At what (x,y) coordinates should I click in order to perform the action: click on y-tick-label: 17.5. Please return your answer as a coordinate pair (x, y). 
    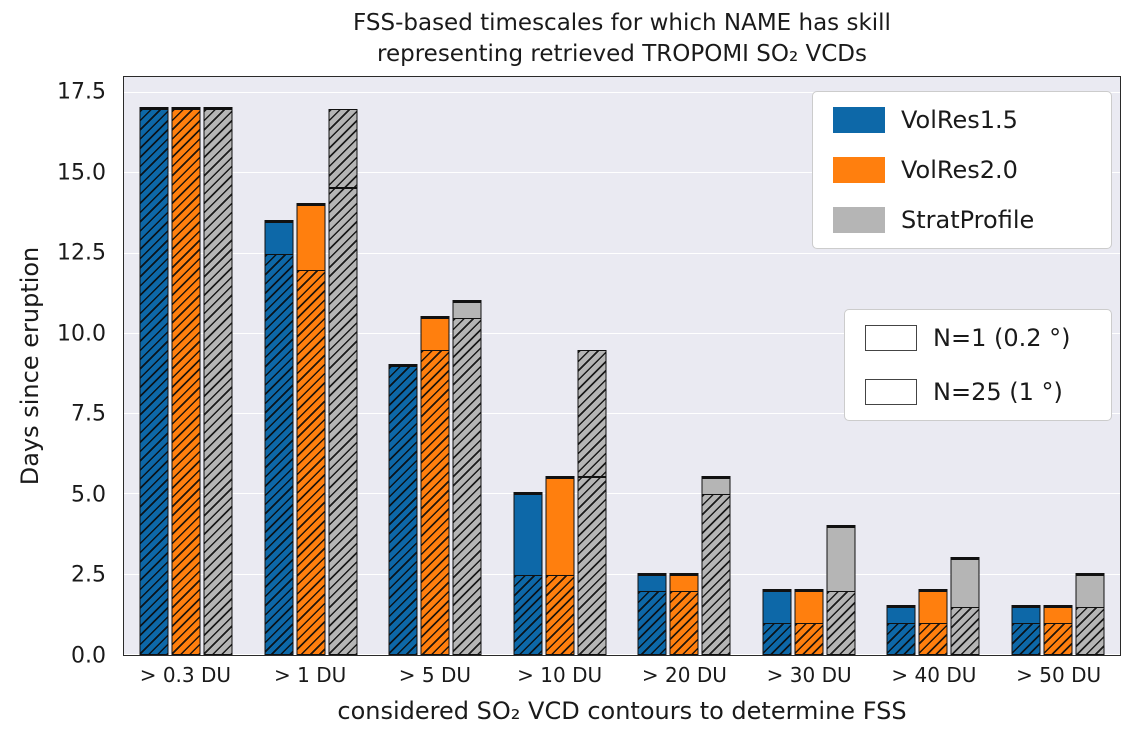
    Looking at the image, I should click on (81, 92).